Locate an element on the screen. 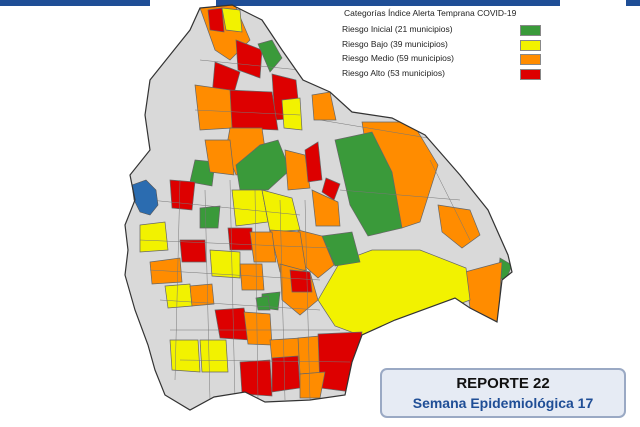  lake-titicaca is located at coordinates (145, 197).